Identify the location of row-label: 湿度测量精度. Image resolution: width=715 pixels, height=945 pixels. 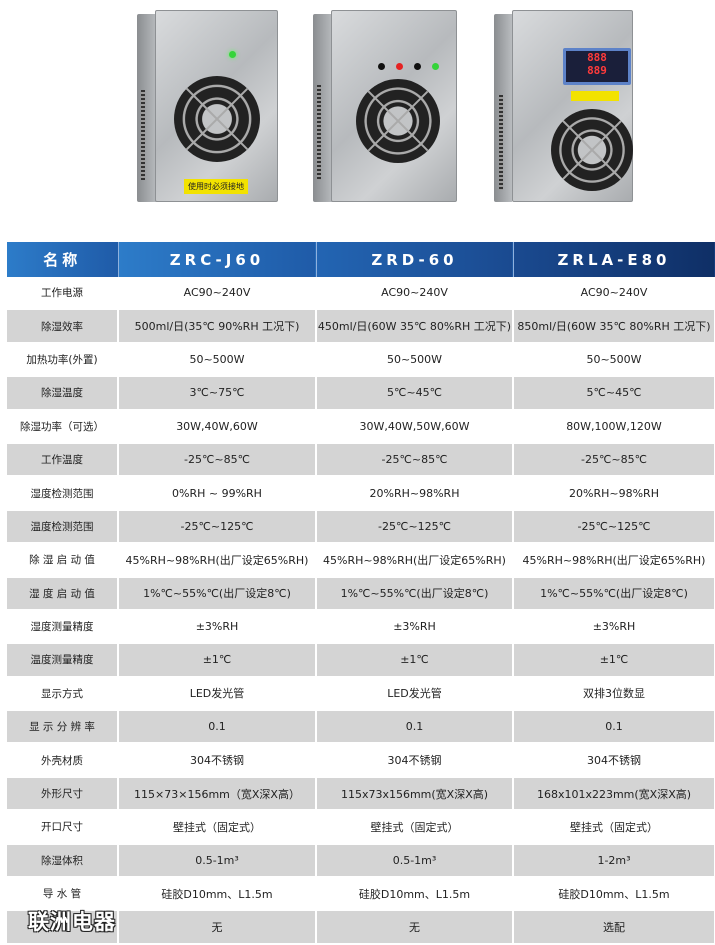
(63, 627).